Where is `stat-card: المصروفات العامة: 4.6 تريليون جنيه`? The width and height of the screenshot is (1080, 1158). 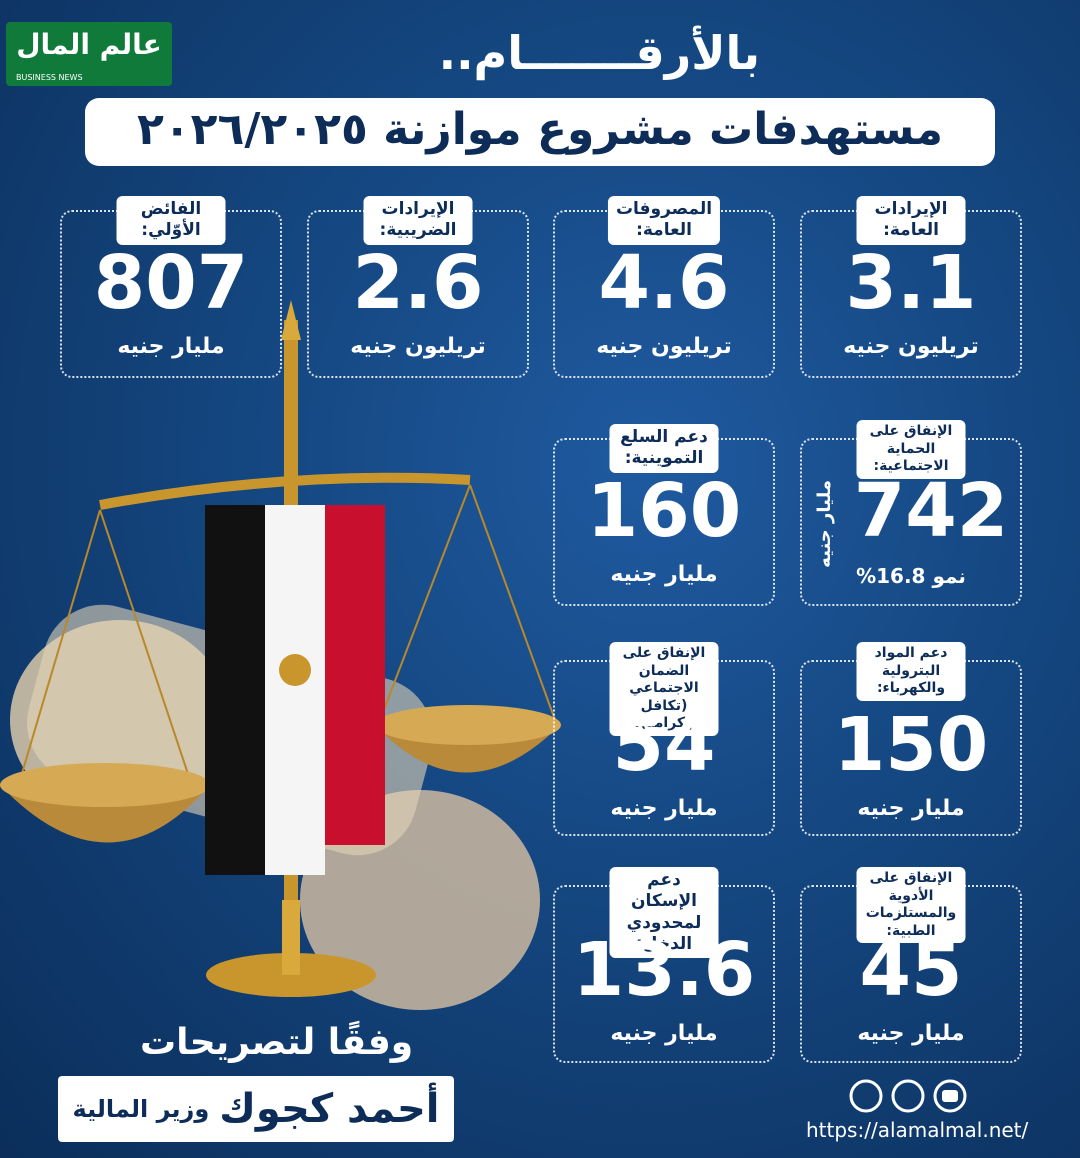
stat-card: المصروفات العامة: 4.6 تريليون جنيه is located at coordinates (664, 287).